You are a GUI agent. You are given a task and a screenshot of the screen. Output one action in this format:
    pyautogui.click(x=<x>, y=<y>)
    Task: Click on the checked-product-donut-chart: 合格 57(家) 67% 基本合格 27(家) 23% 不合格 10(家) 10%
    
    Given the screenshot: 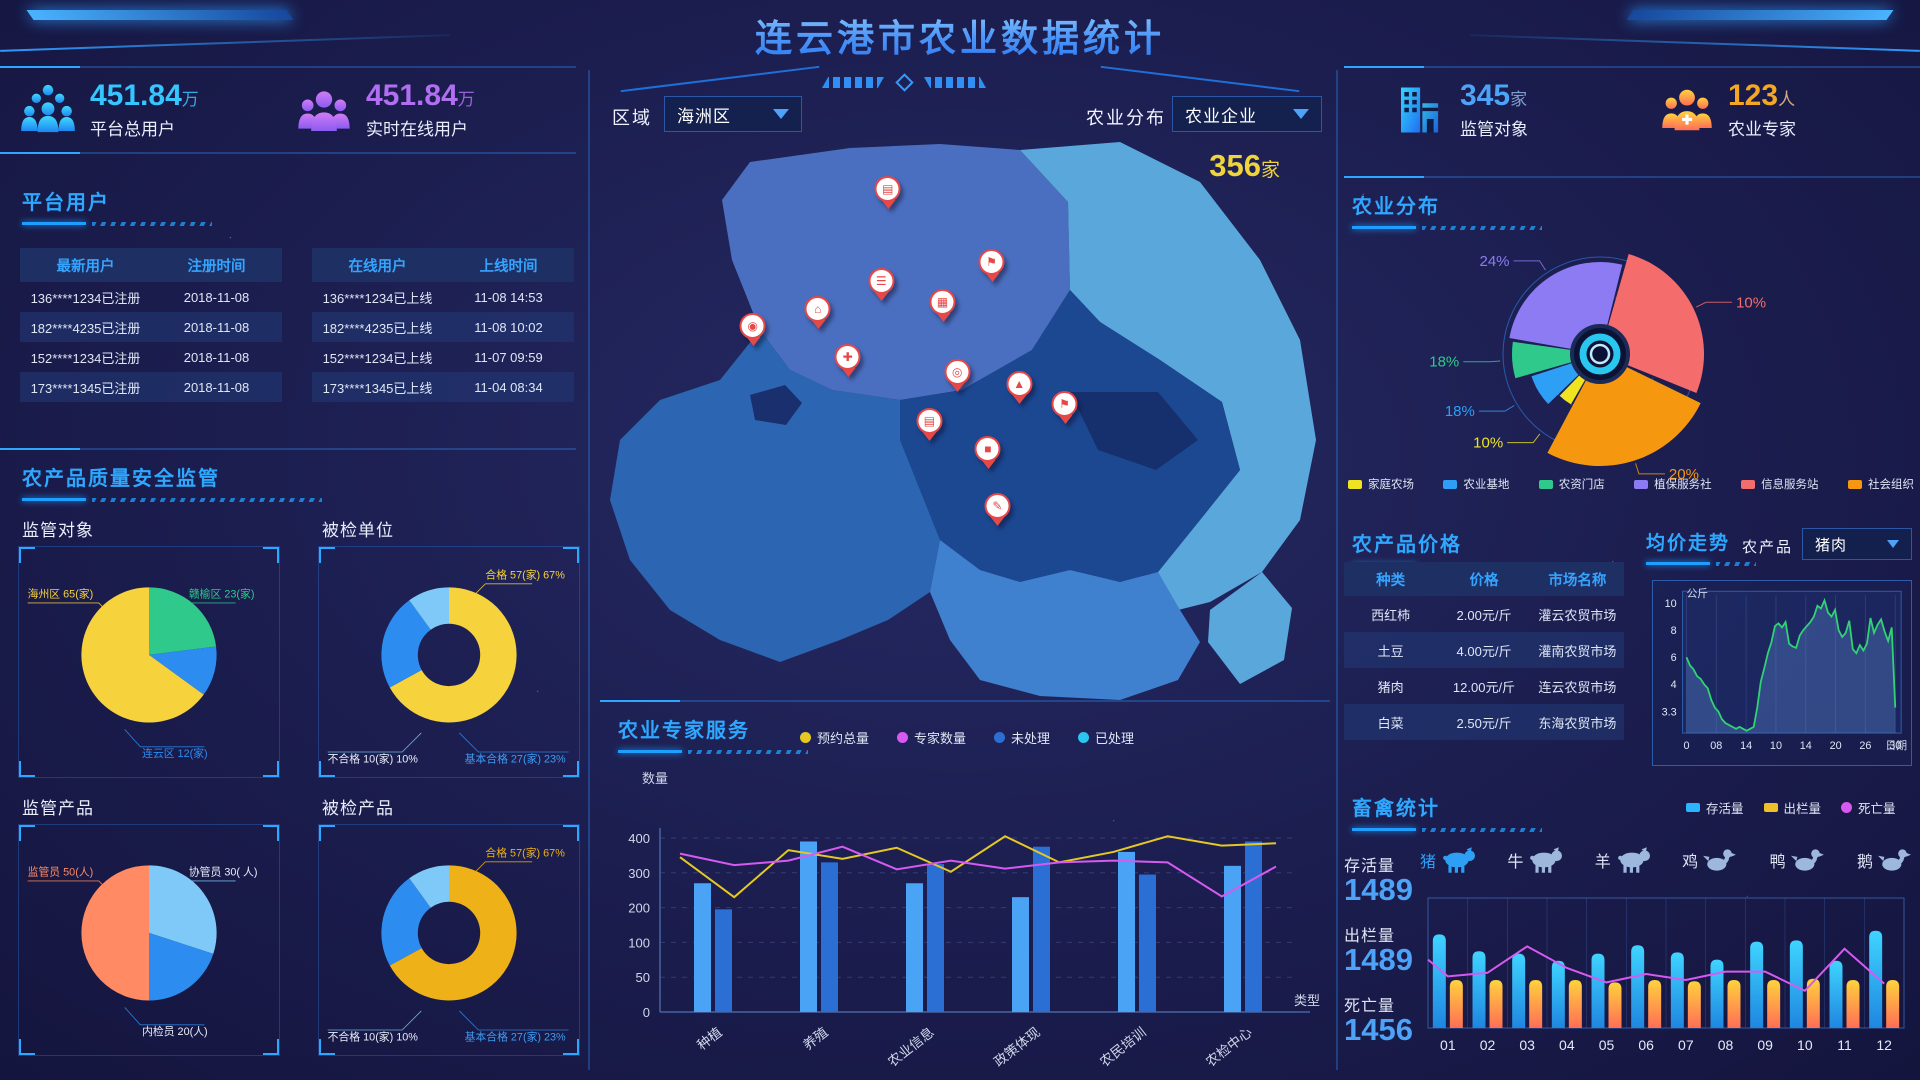 What is the action you would take?
    pyautogui.click(x=448, y=944)
    